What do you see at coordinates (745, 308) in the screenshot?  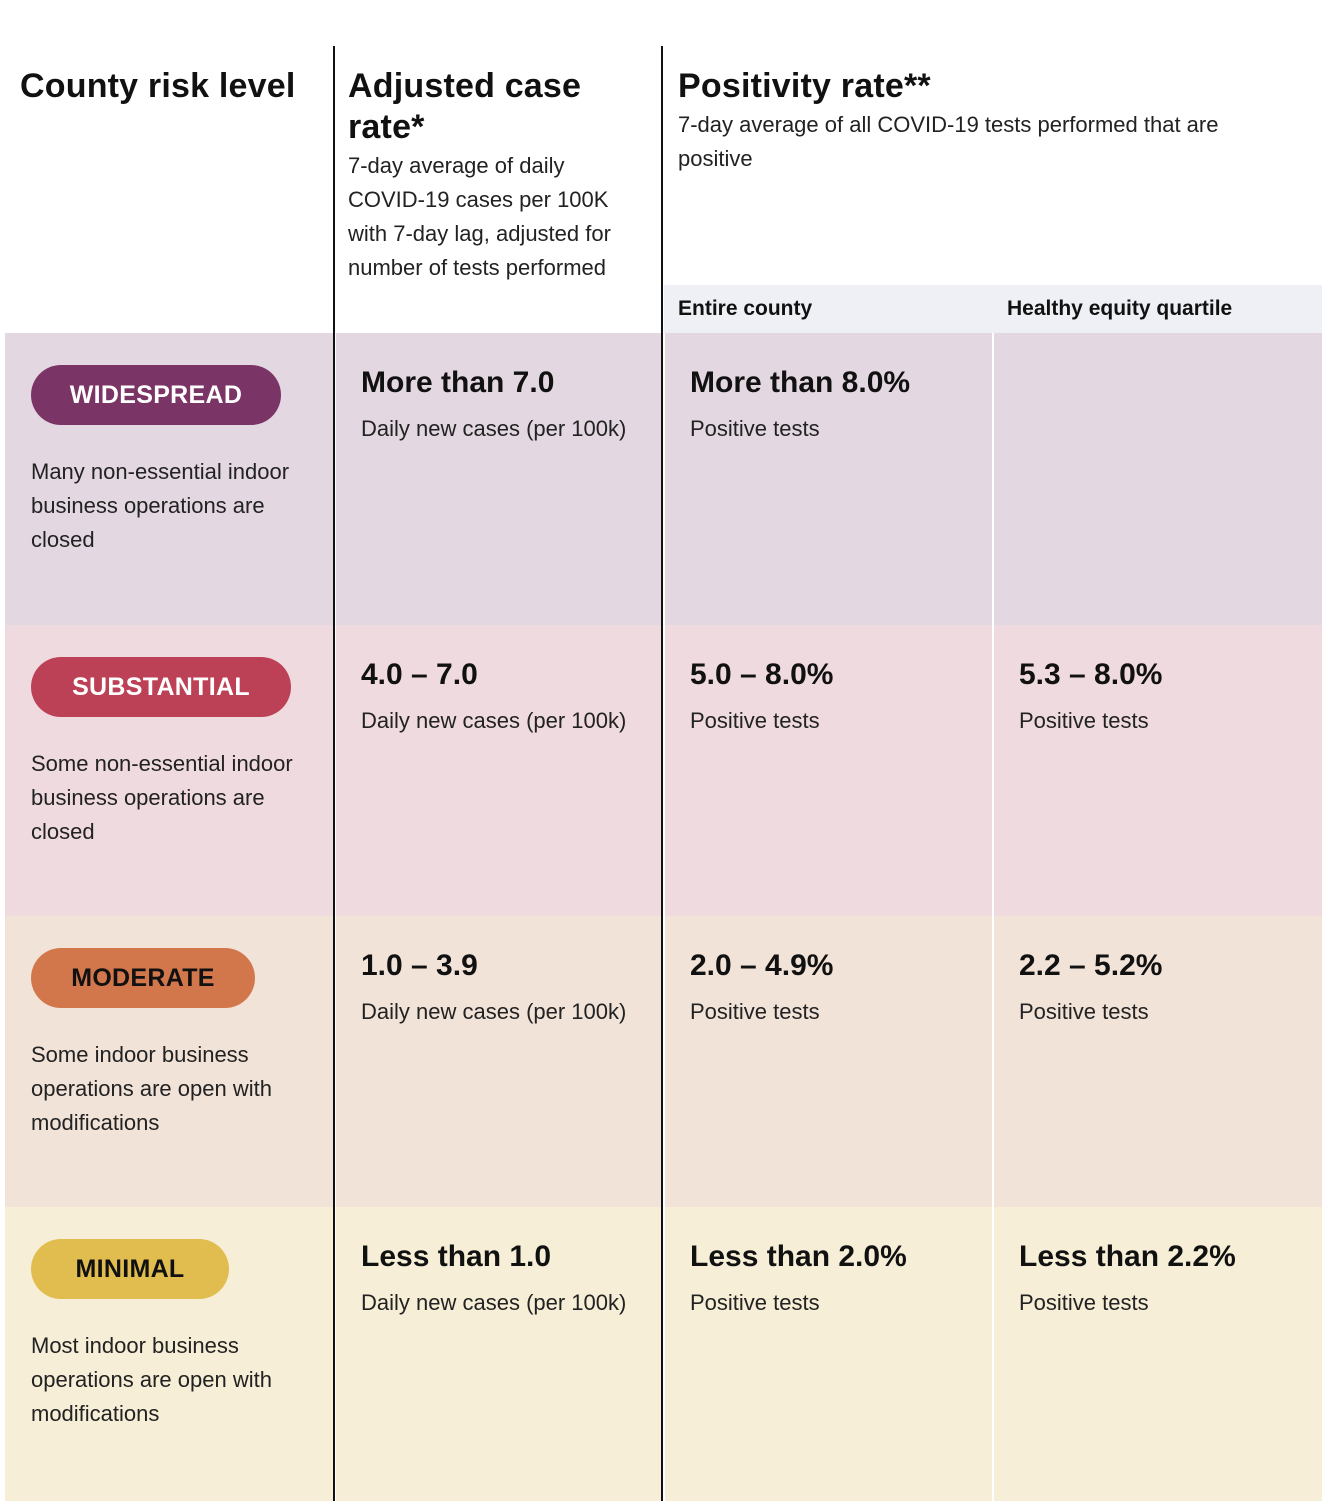 I see `subheader-entire-county: Entire county` at bounding box center [745, 308].